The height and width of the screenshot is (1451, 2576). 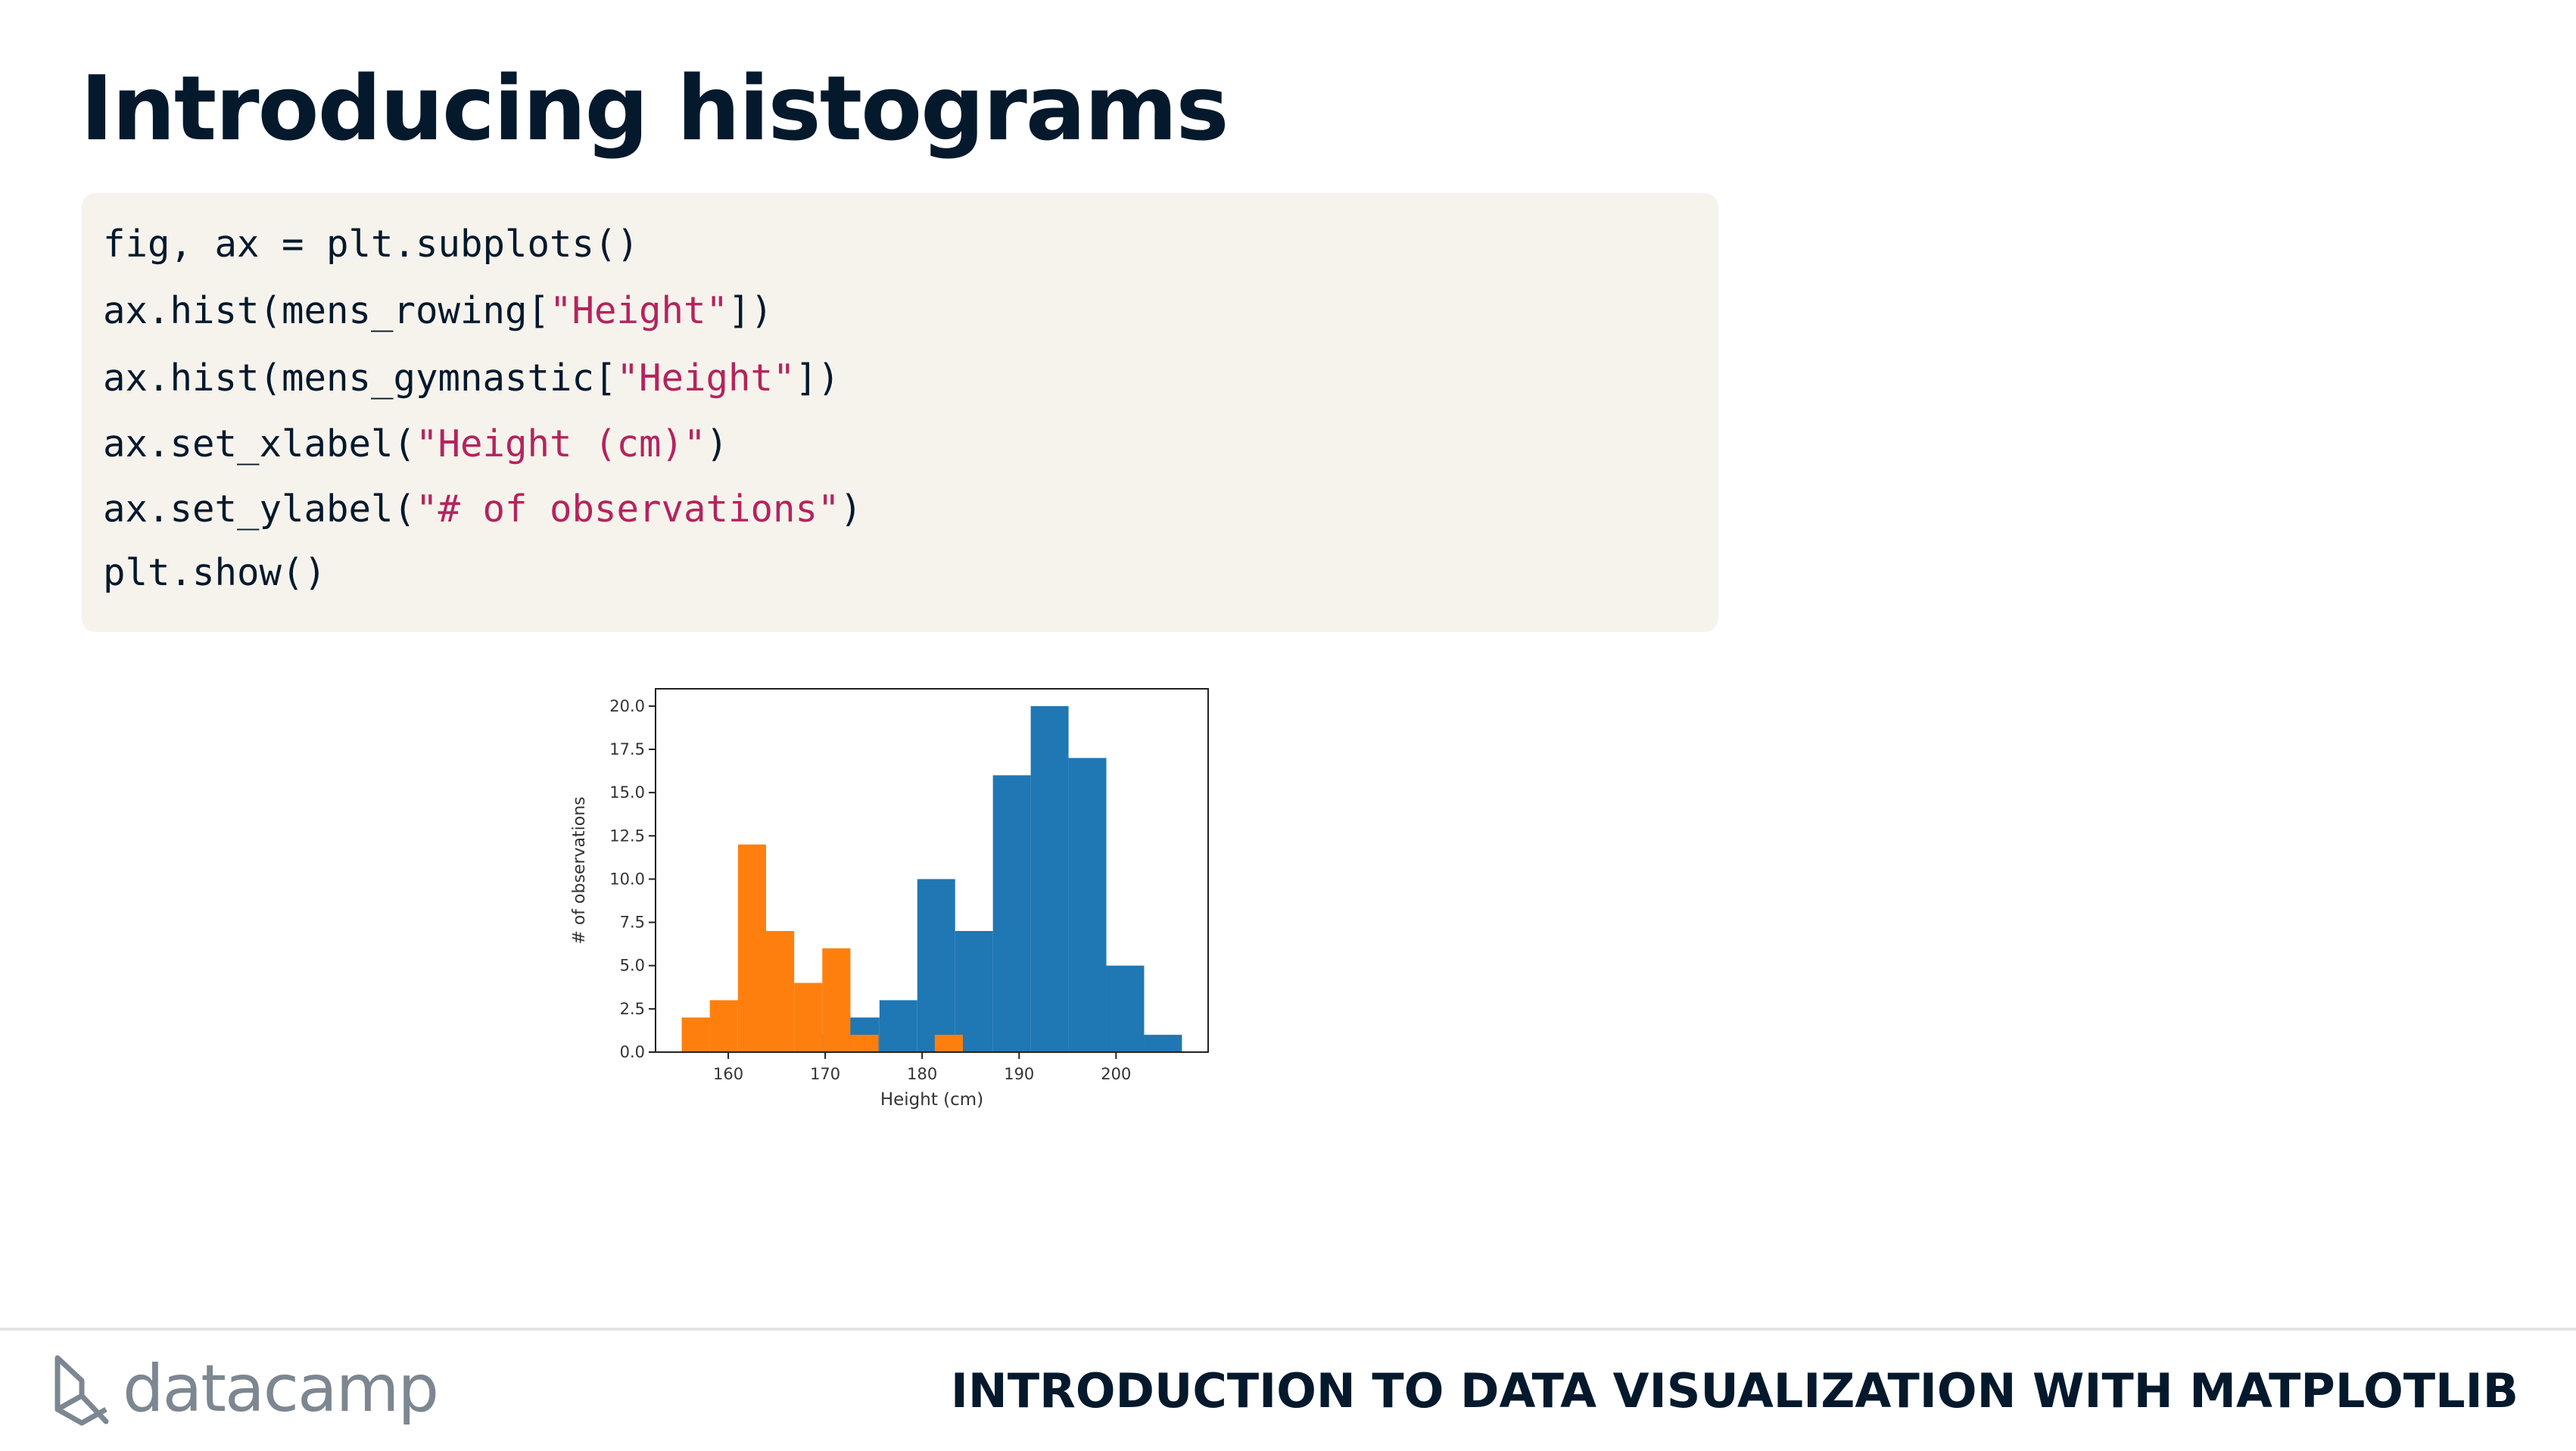 I want to click on code-string: "Height (cm)", so click(x=561, y=444).